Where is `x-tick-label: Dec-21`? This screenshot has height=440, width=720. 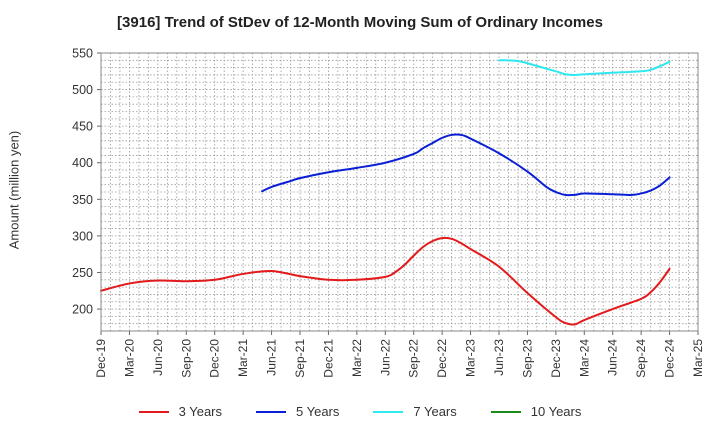
x-tick-label: Dec-21 is located at coordinates (328, 358).